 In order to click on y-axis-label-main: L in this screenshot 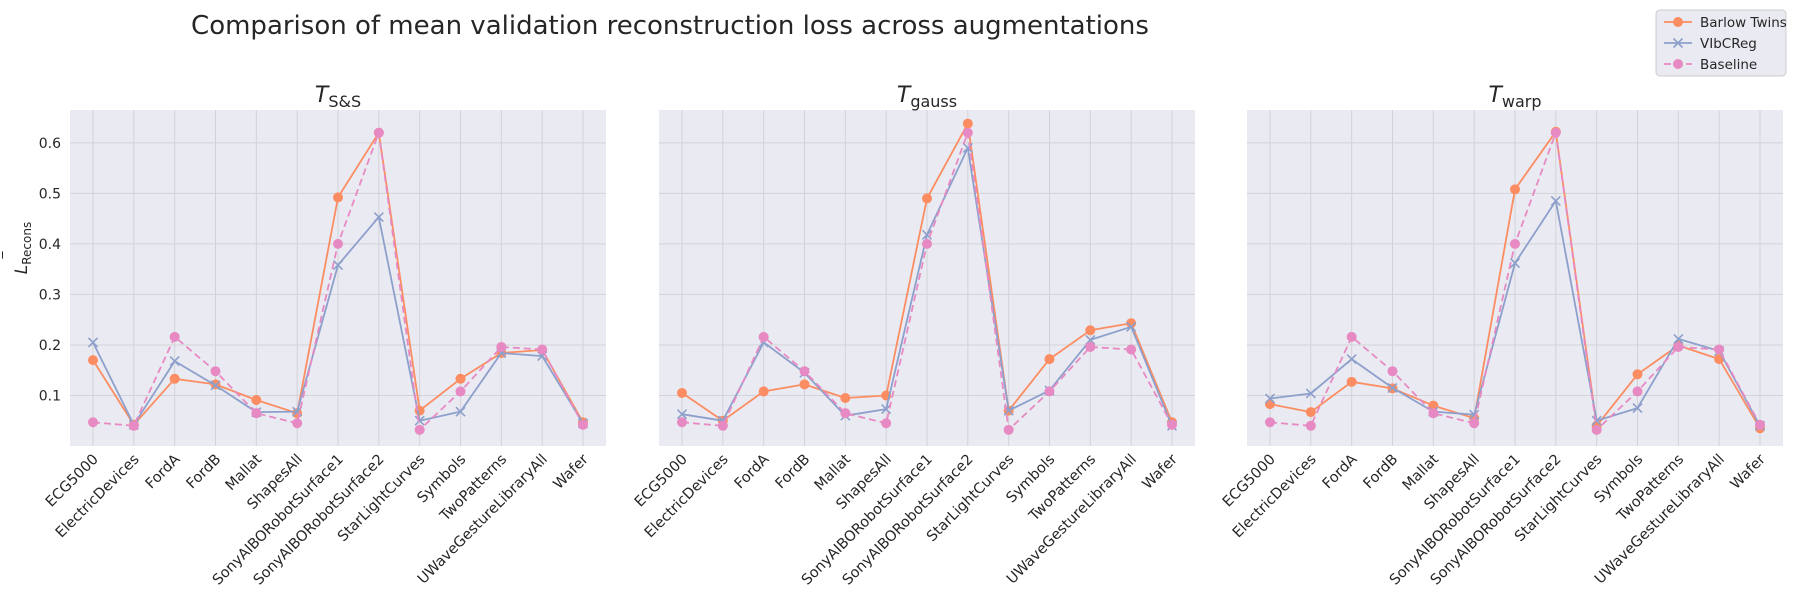, I will do `click(22, 269)`.